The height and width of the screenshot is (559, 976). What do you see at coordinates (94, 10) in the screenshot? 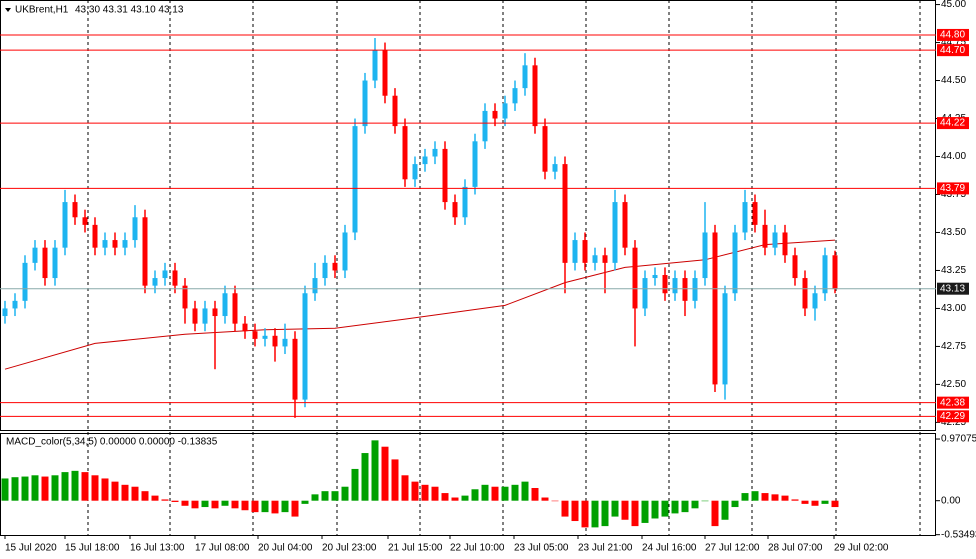
I see `header: UKBrent,H1 43.30 43.31 43.10 43.13` at bounding box center [94, 10].